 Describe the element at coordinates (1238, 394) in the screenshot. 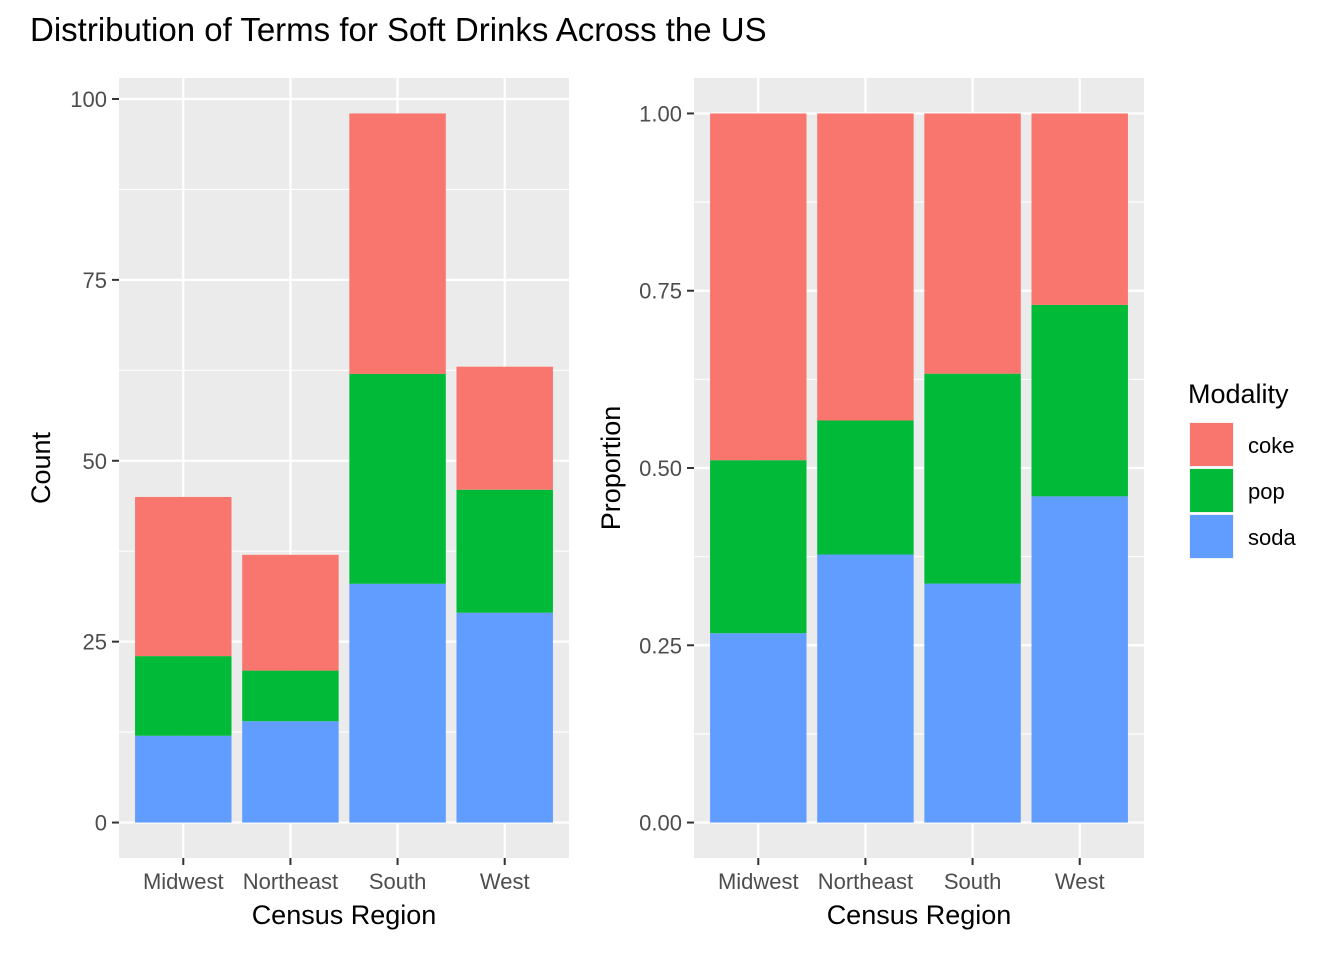

I see `legend-title: Modality` at that location.